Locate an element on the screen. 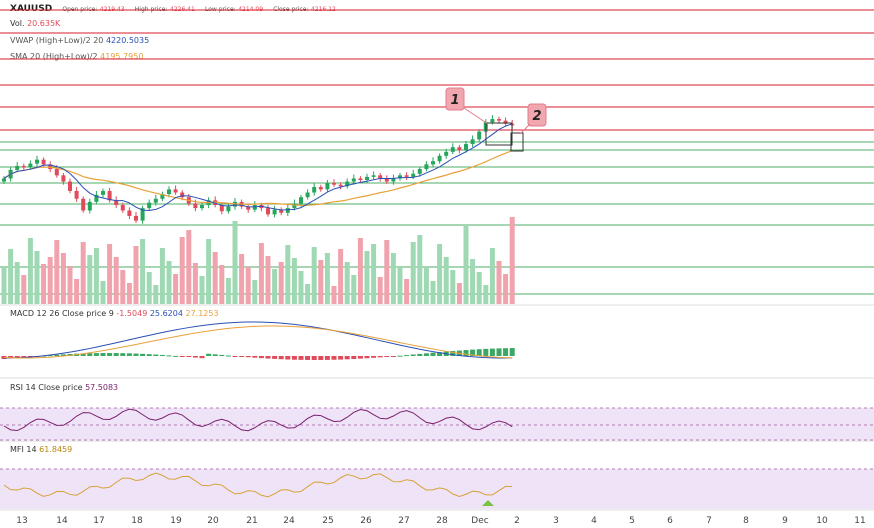 The image size is (874, 528). rsi-band is located at coordinates (437, 424).